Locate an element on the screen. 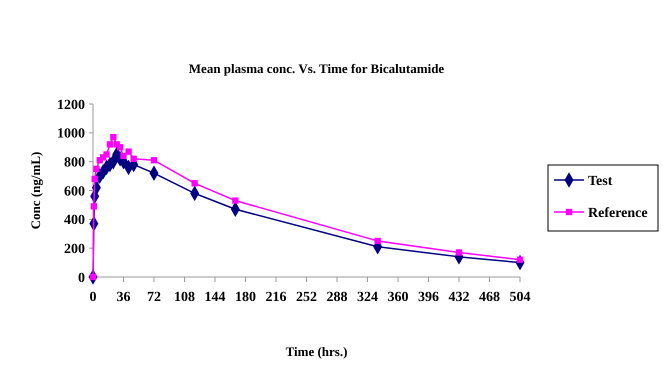 This screenshot has width=663, height=390. x-tick-label: 72 is located at coordinates (154, 297).